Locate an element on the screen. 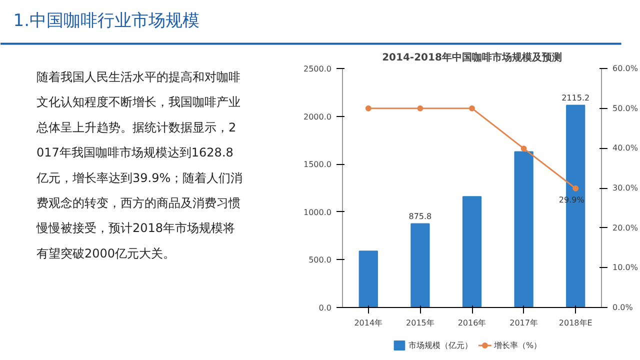 The image size is (640, 360). y-tick-label: 1500.0 is located at coordinates (318, 165).